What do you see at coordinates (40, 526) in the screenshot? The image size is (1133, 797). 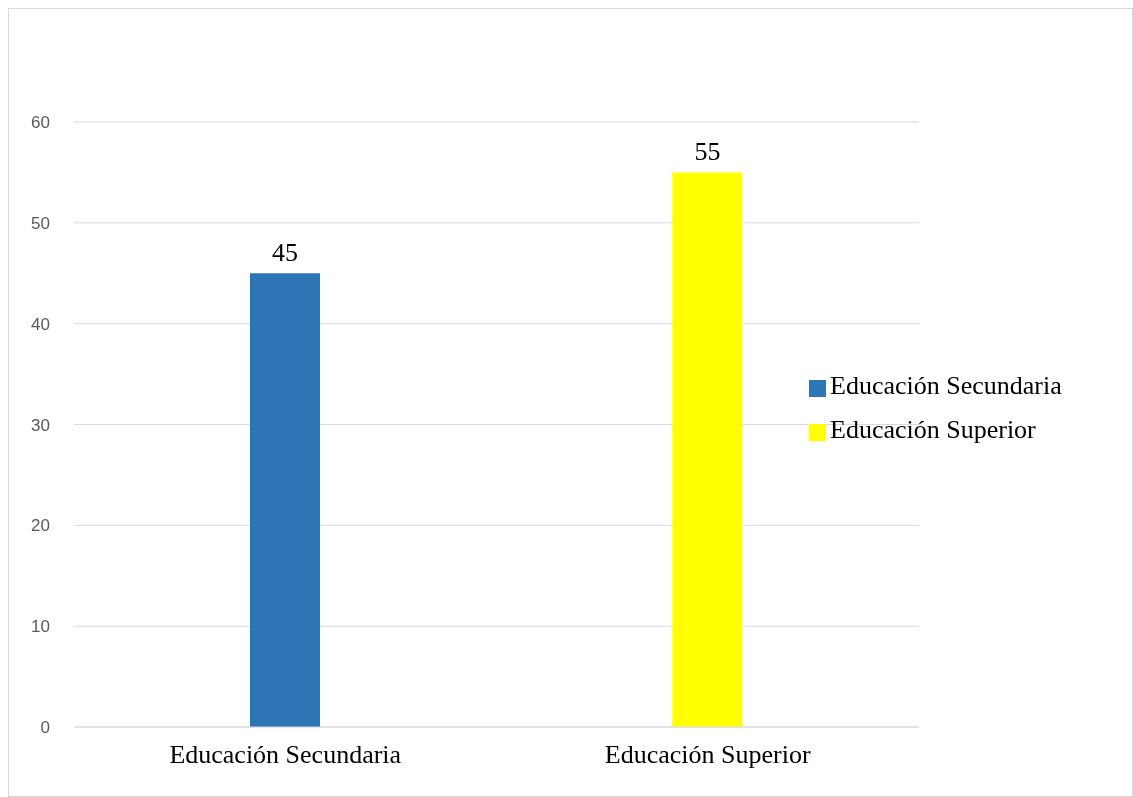 I see `y-tick-label: 20` at bounding box center [40, 526].